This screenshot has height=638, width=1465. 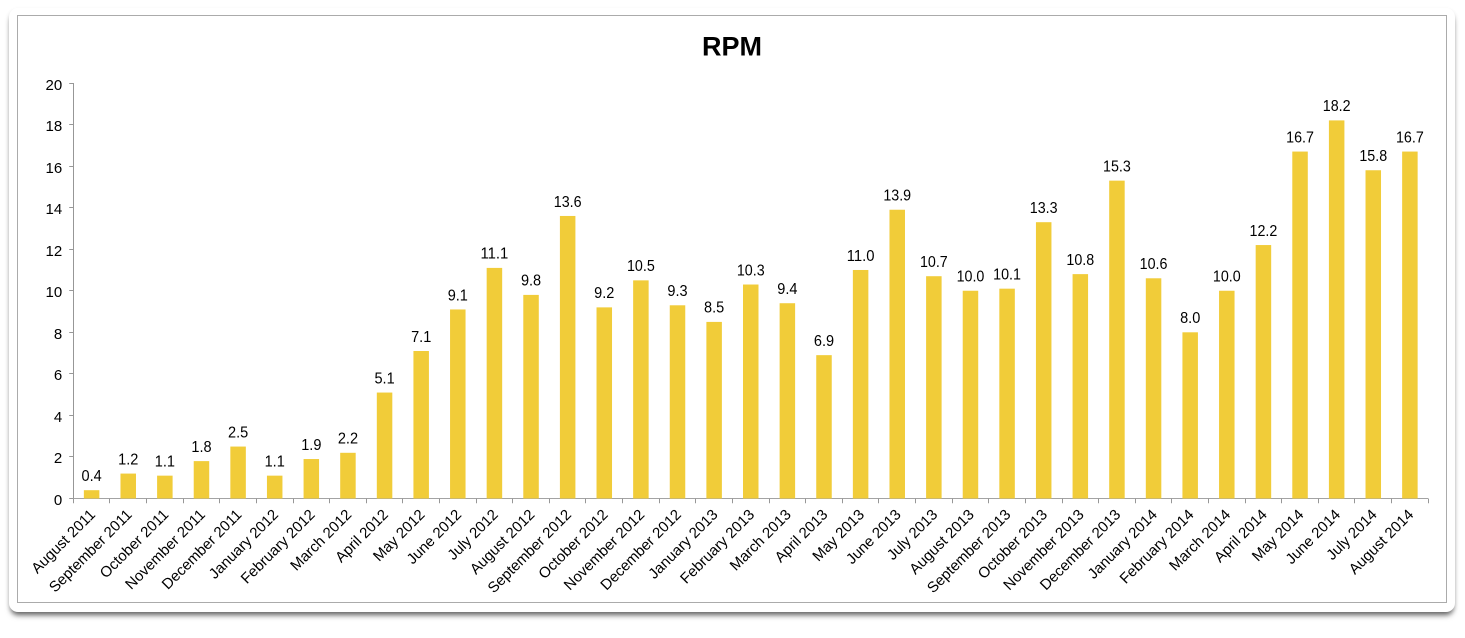 I want to click on svg-text: 12, so click(x=54, y=251).